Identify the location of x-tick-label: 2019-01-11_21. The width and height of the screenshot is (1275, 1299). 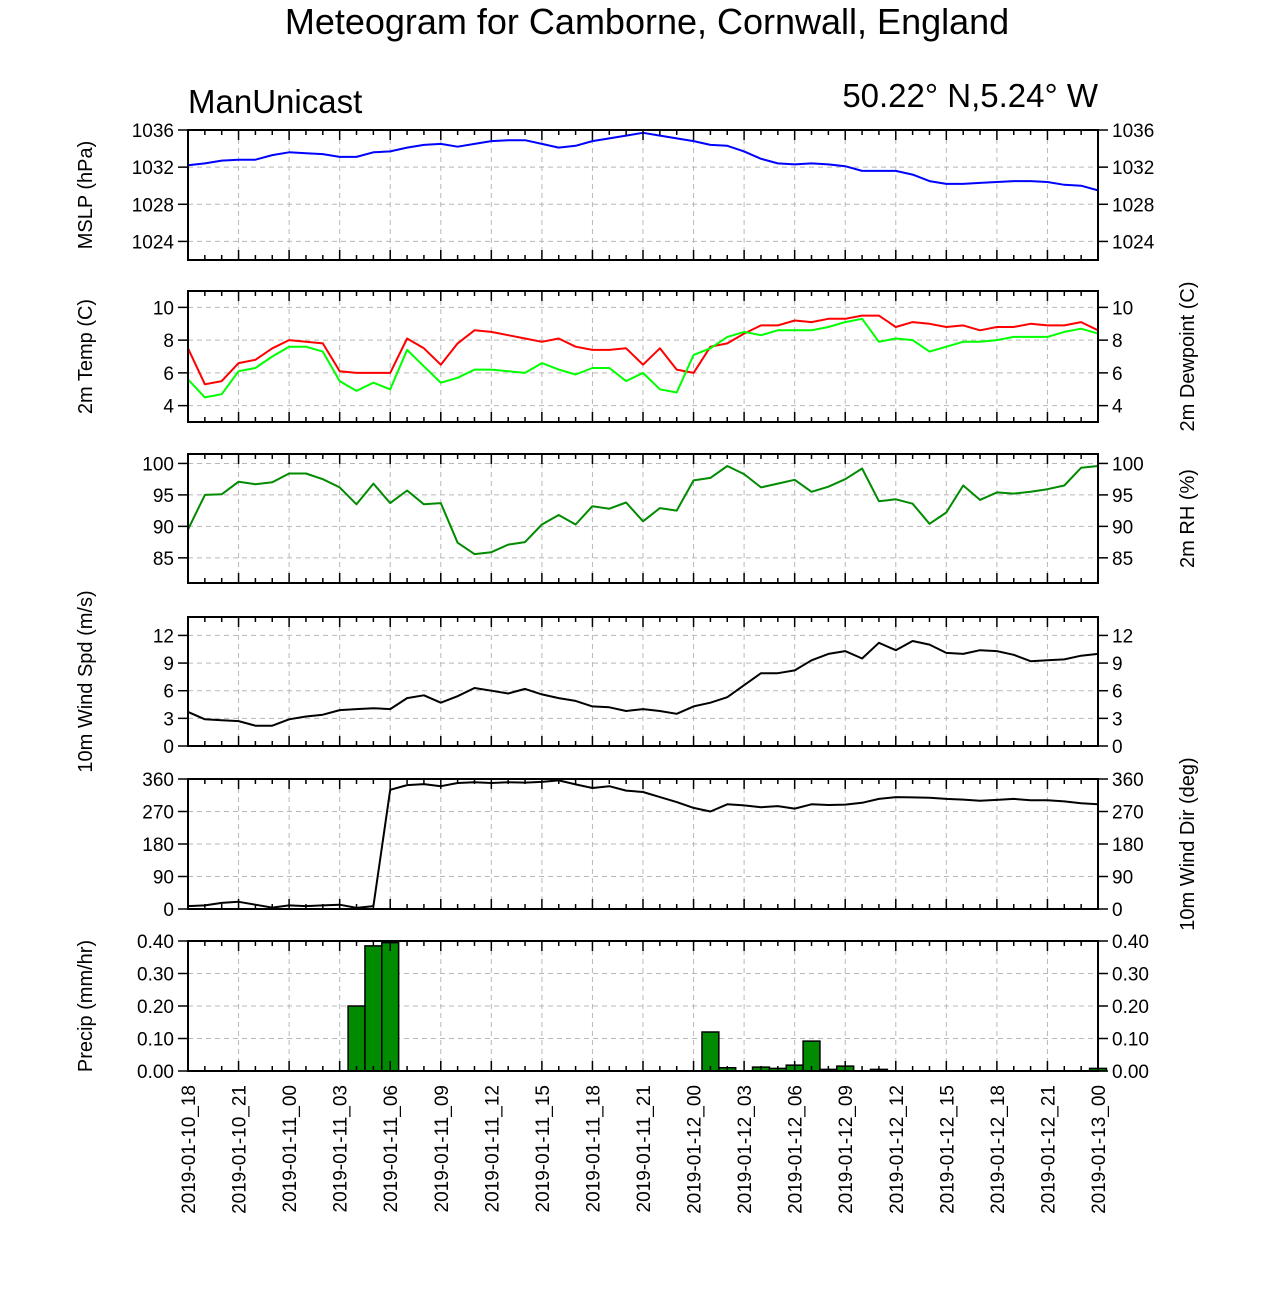
(644, 1148).